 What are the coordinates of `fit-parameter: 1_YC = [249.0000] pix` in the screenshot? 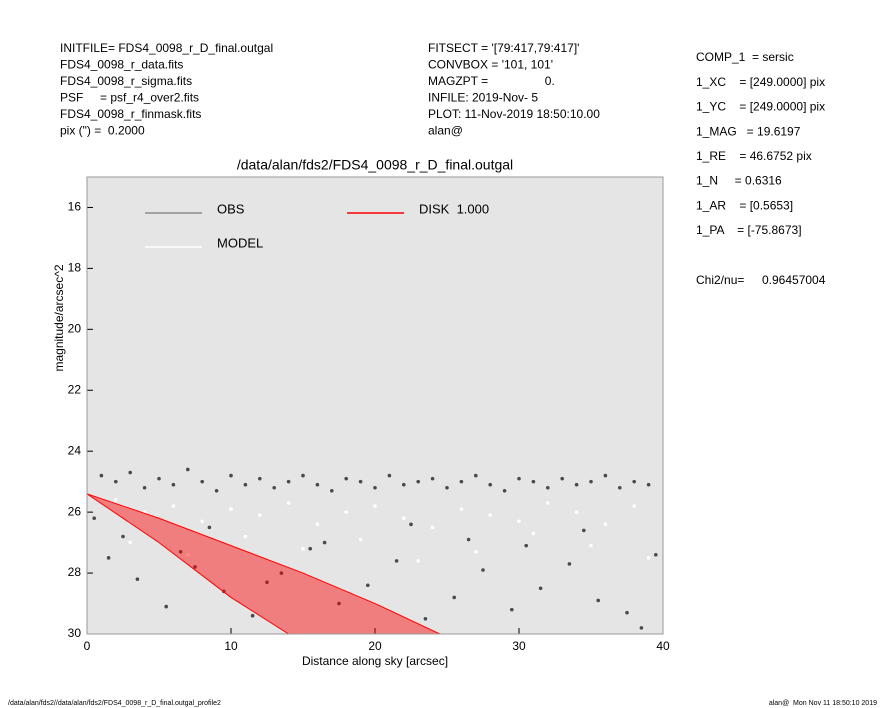 It's located at (760, 107).